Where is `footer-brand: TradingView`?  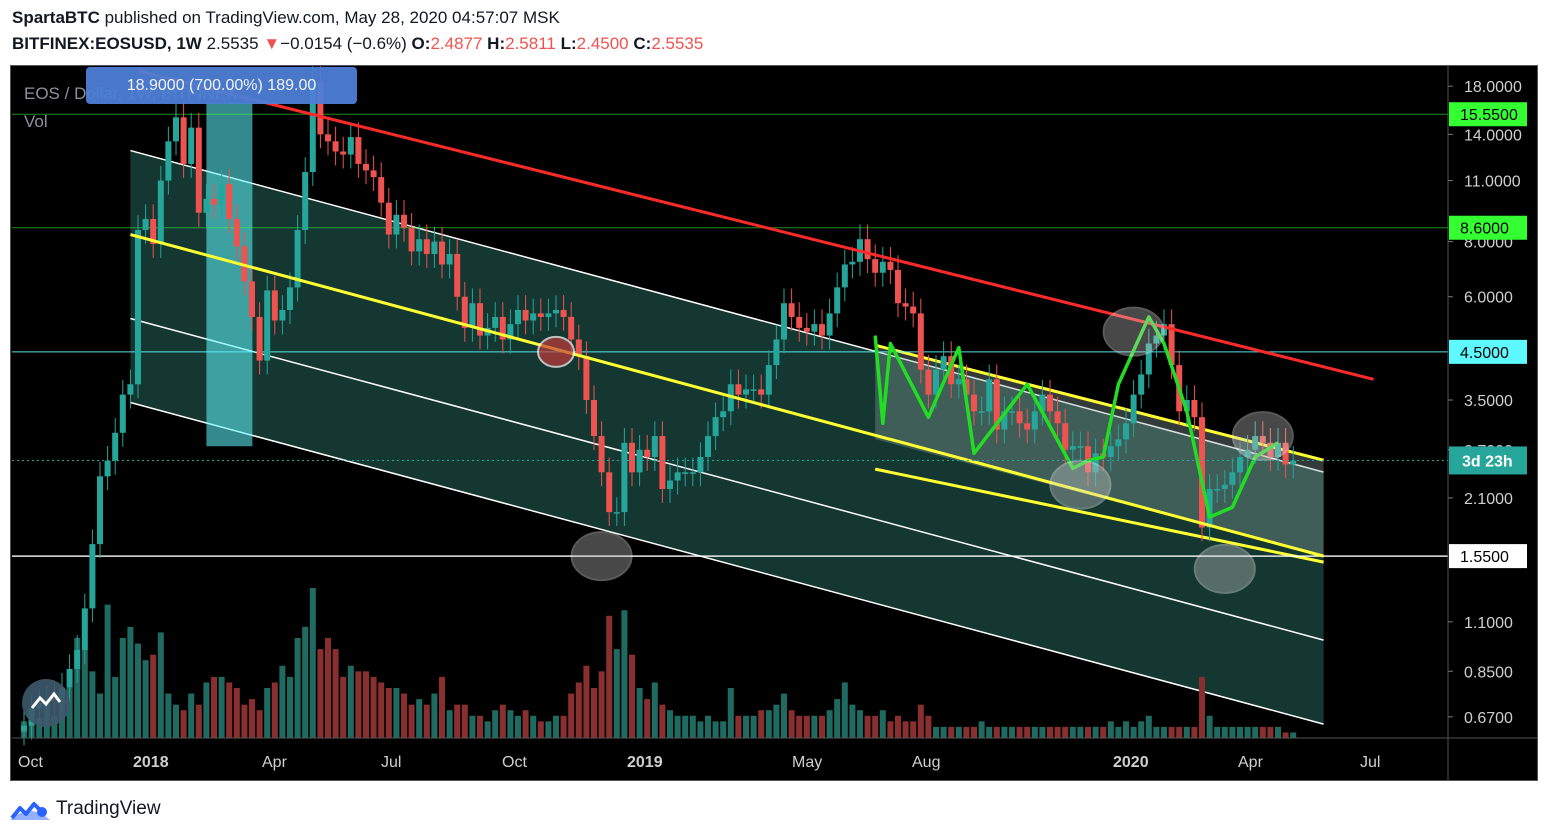
footer-brand: TradingView is located at coordinates (85, 809).